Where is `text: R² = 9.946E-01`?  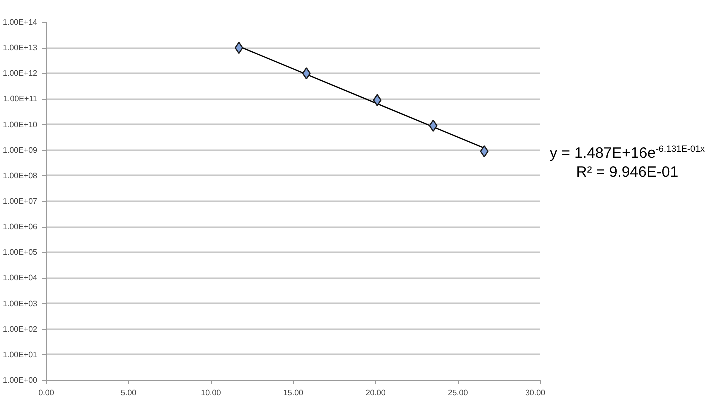
text: R² = 9.946E-01 is located at coordinates (627, 172).